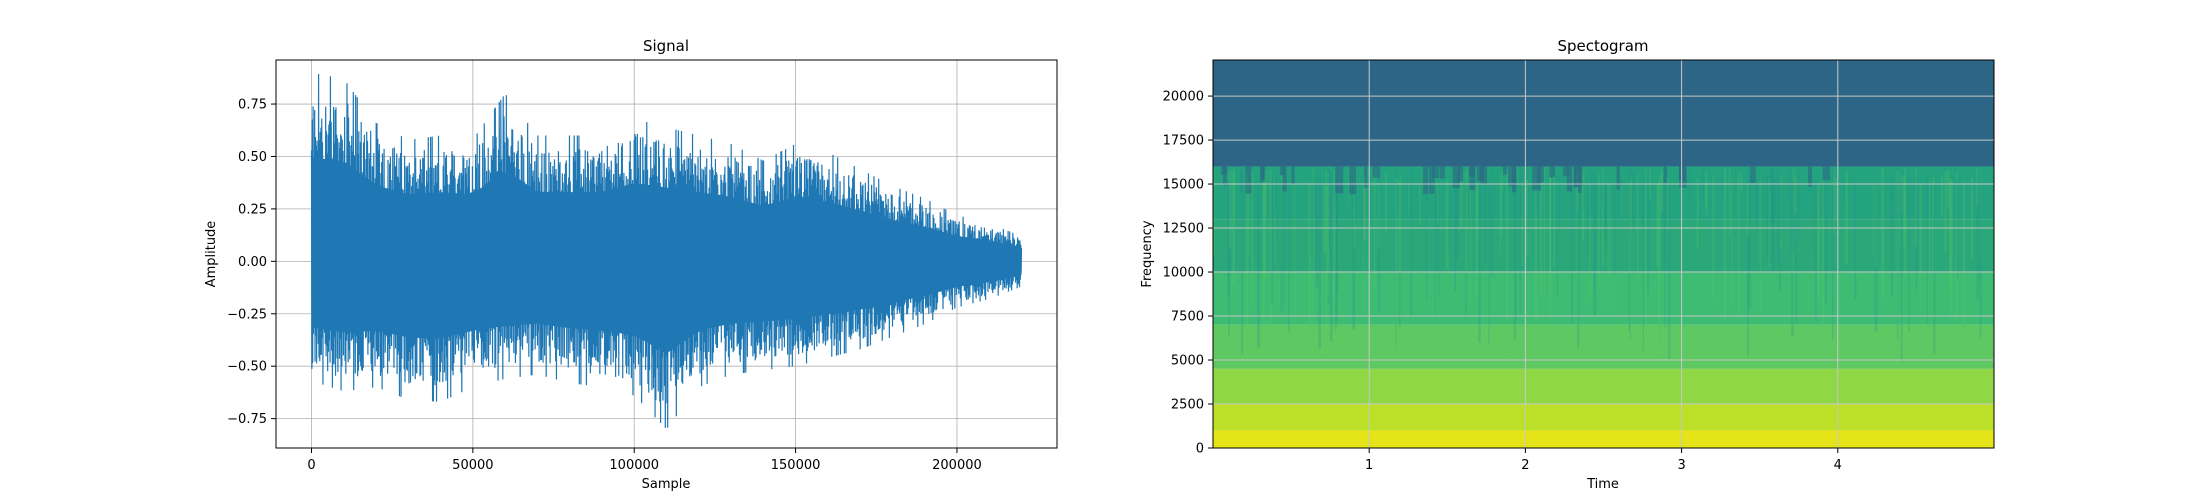  What do you see at coordinates (1602, 46) in the screenshot?
I see `spectrogram-title: Spectogram` at bounding box center [1602, 46].